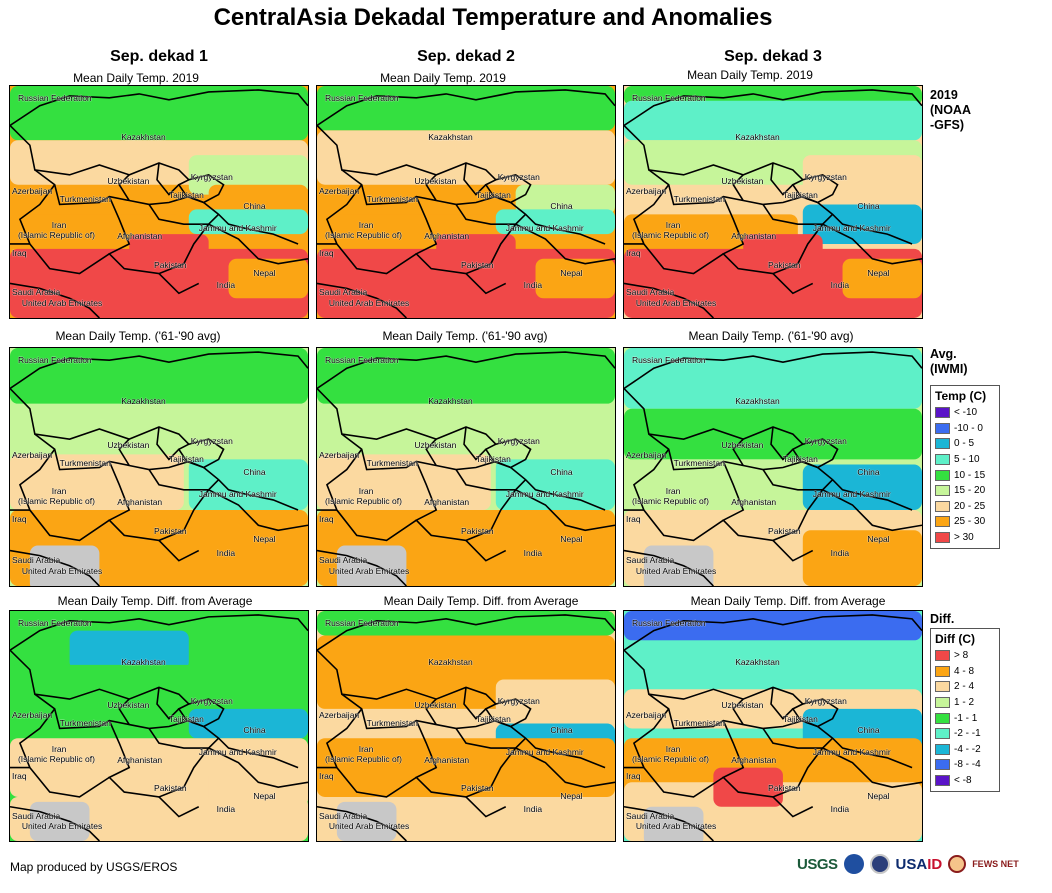  Describe the element at coordinates (518, 701) in the screenshot. I see `map-label-kyrgyzstan: Kyrgyzstan` at that location.